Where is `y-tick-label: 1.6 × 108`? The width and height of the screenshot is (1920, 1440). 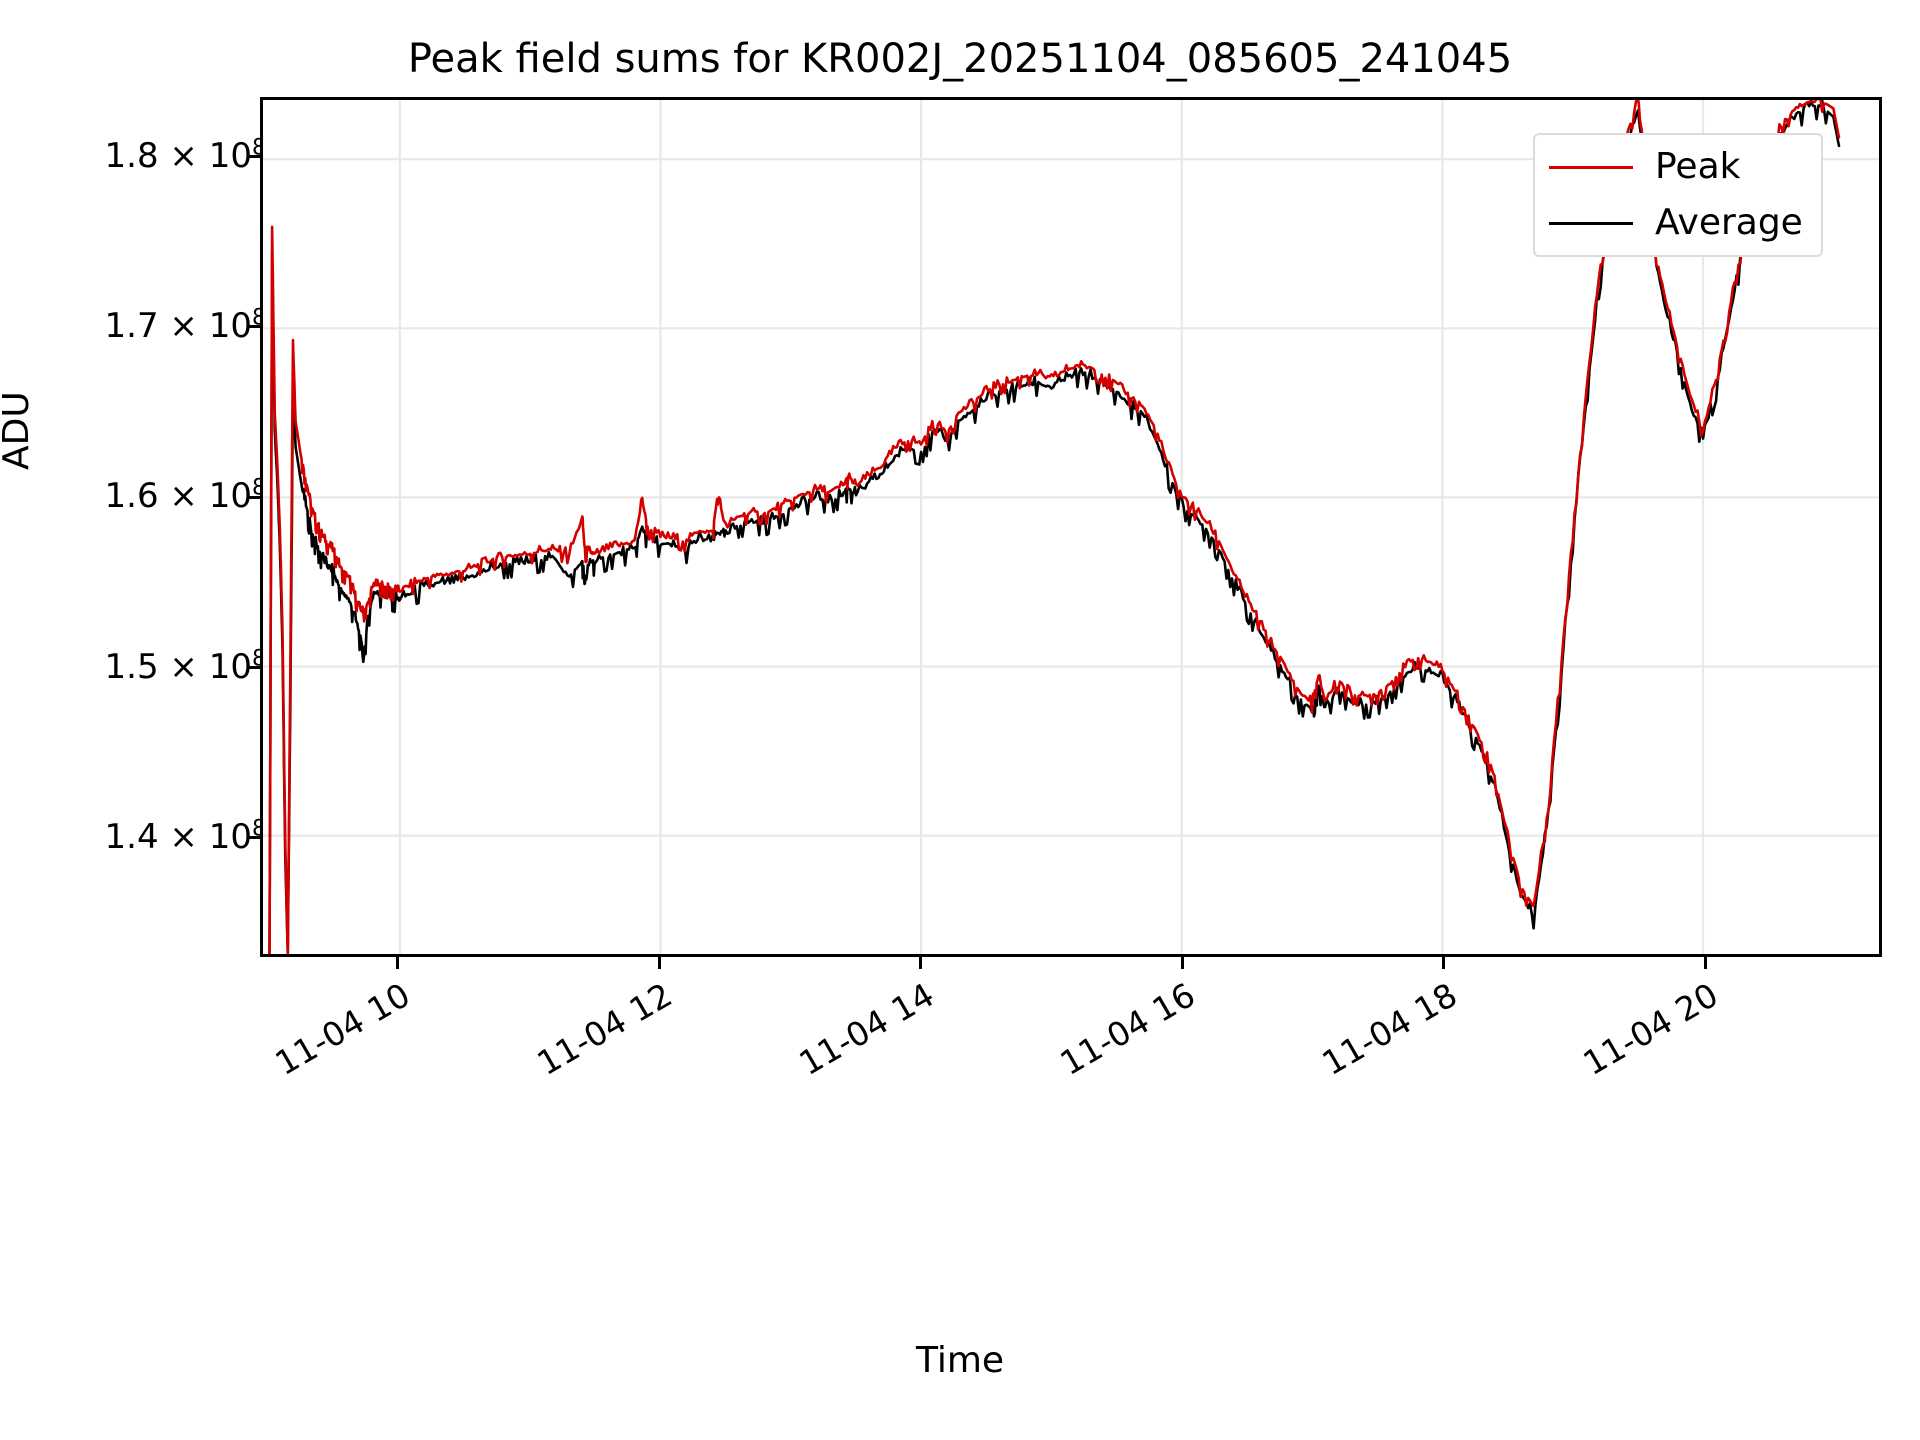 y-tick-label: 1.6 × 108 is located at coordinates (185, 496).